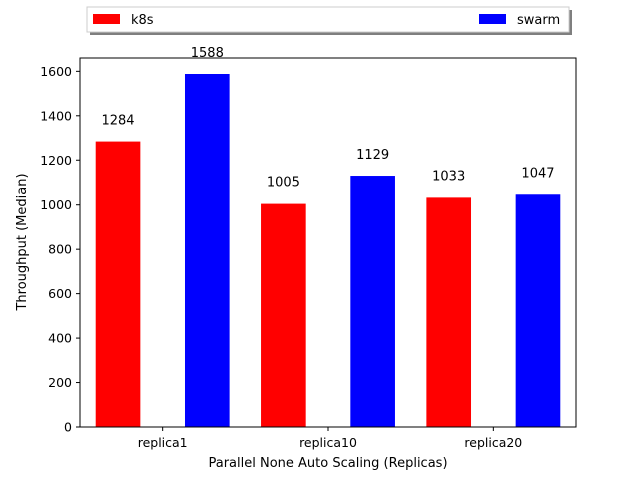 The width and height of the screenshot is (640, 480). What do you see at coordinates (493, 442) in the screenshot?
I see `x-tick-label: replica20` at bounding box center [493, 442].